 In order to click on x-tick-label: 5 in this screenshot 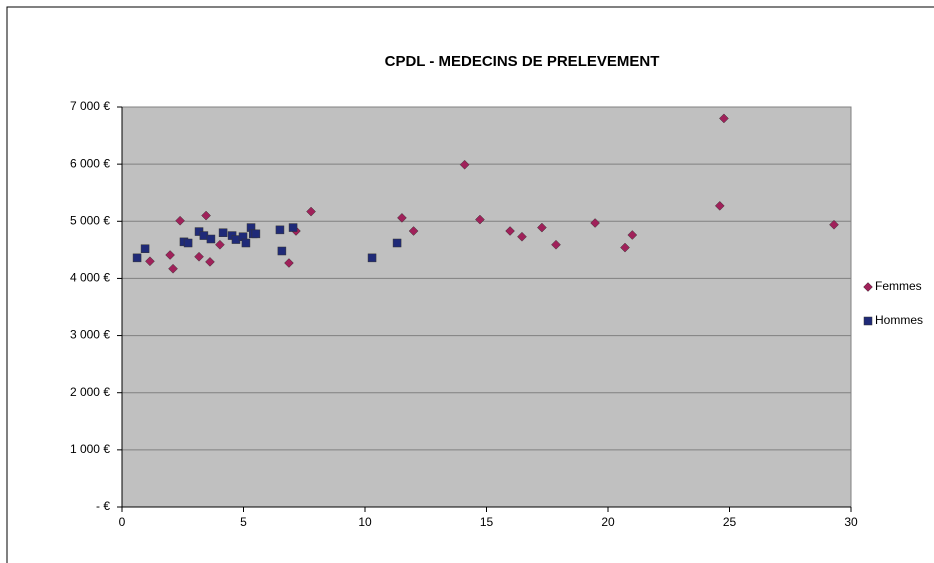, I will do `click(243, 522)`.